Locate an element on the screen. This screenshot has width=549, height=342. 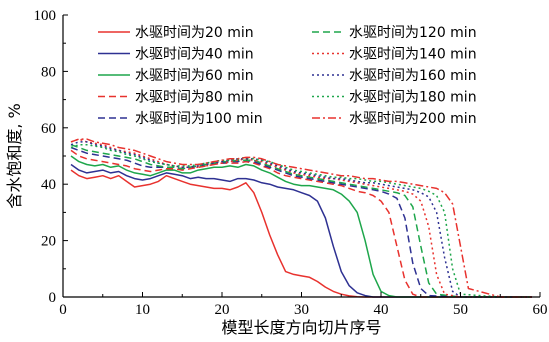
legend-label-3: 水驱时间为60 min is located at coordinates (194, 76).